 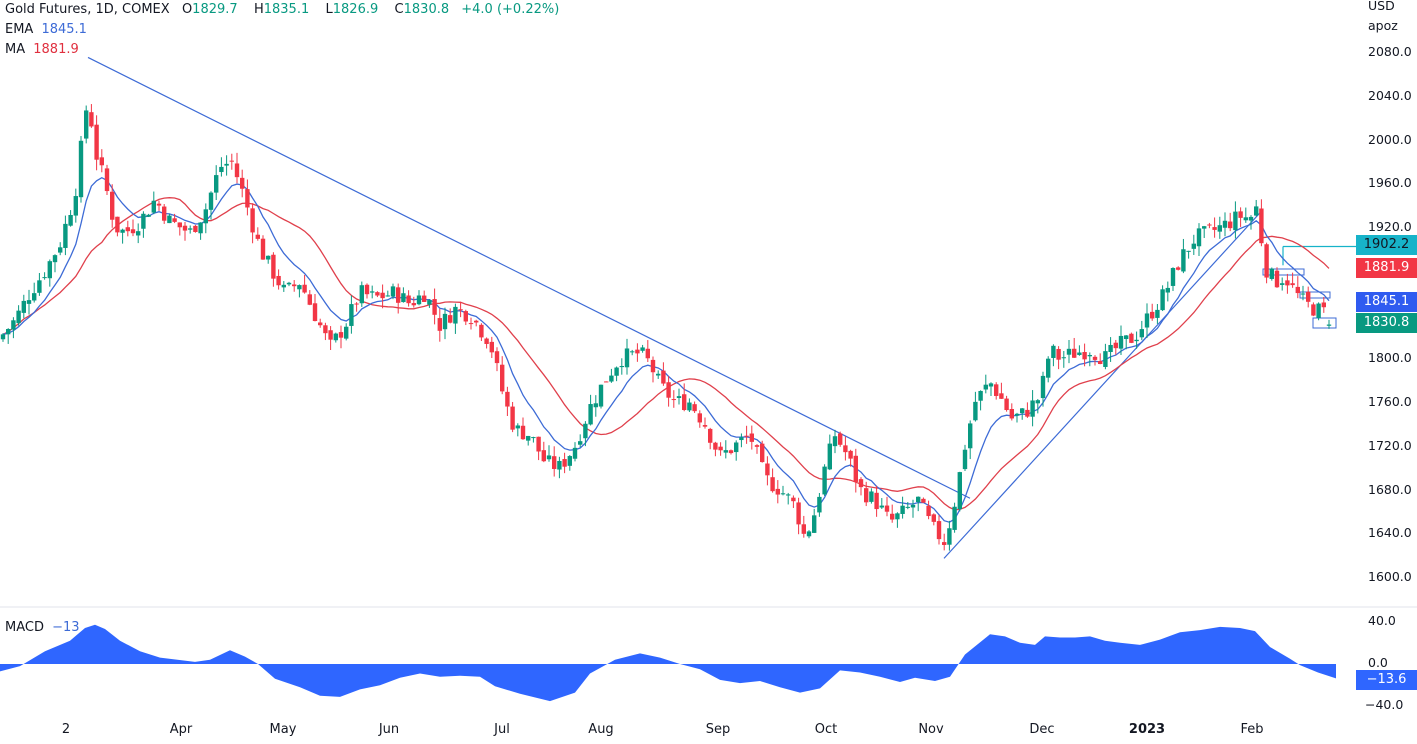 What do you see at coordinates (1390, 226) in the screenshot?
I see `price-tick: 1920.0` at bounding box center [1390, 226].